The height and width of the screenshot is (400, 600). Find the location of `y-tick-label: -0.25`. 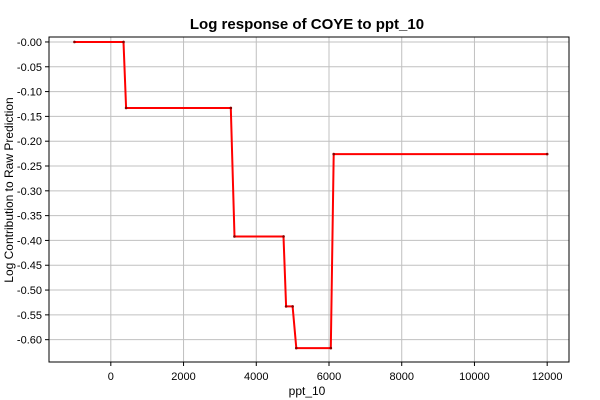

y-tick-label: -0.25 is located at coordinates (29, 167).